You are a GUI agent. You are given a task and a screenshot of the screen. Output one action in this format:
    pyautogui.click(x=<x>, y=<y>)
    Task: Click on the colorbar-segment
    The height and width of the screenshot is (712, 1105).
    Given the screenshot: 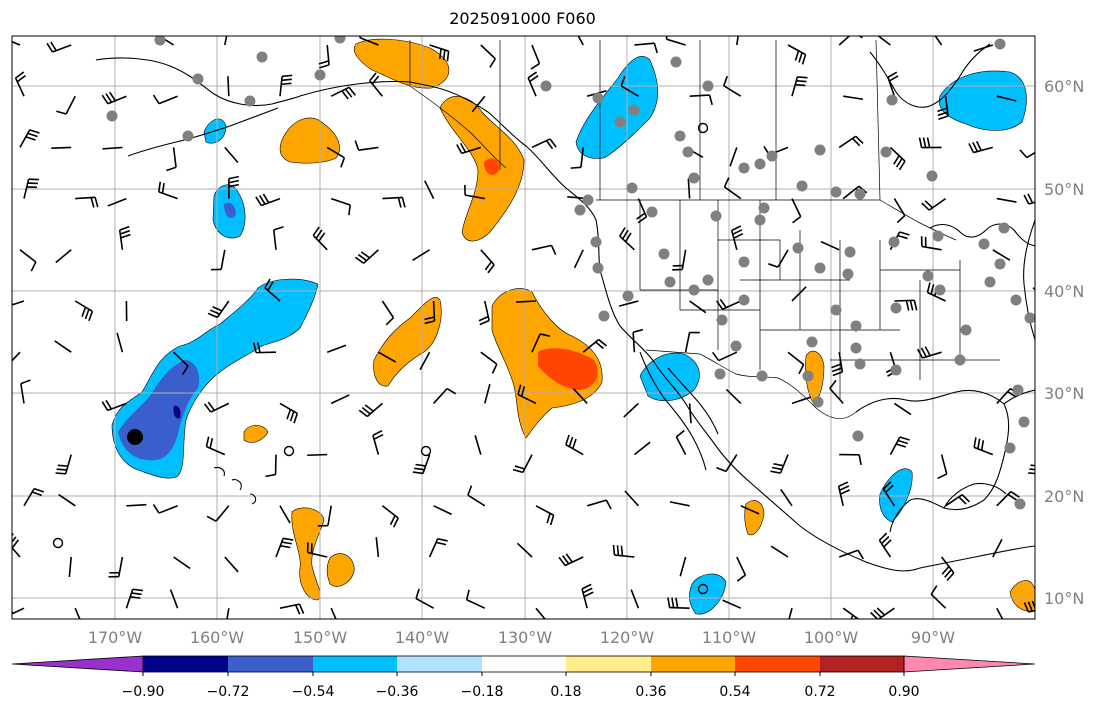 What is the action you would take?
    pyautogui.click(x=524, y=664)
    